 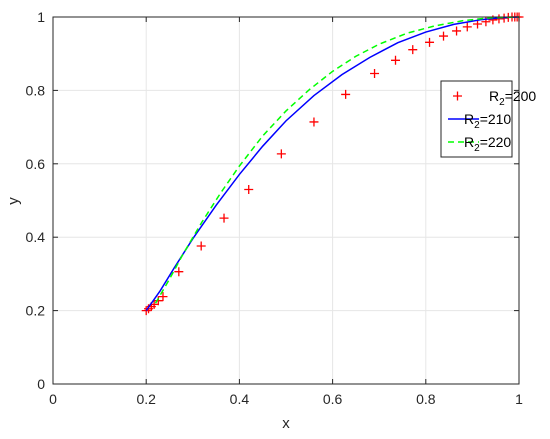 What do you see at coordinates (457, 96) in the screenshot?
I see `legend-marker-plus` at bounding box center [457, 96].